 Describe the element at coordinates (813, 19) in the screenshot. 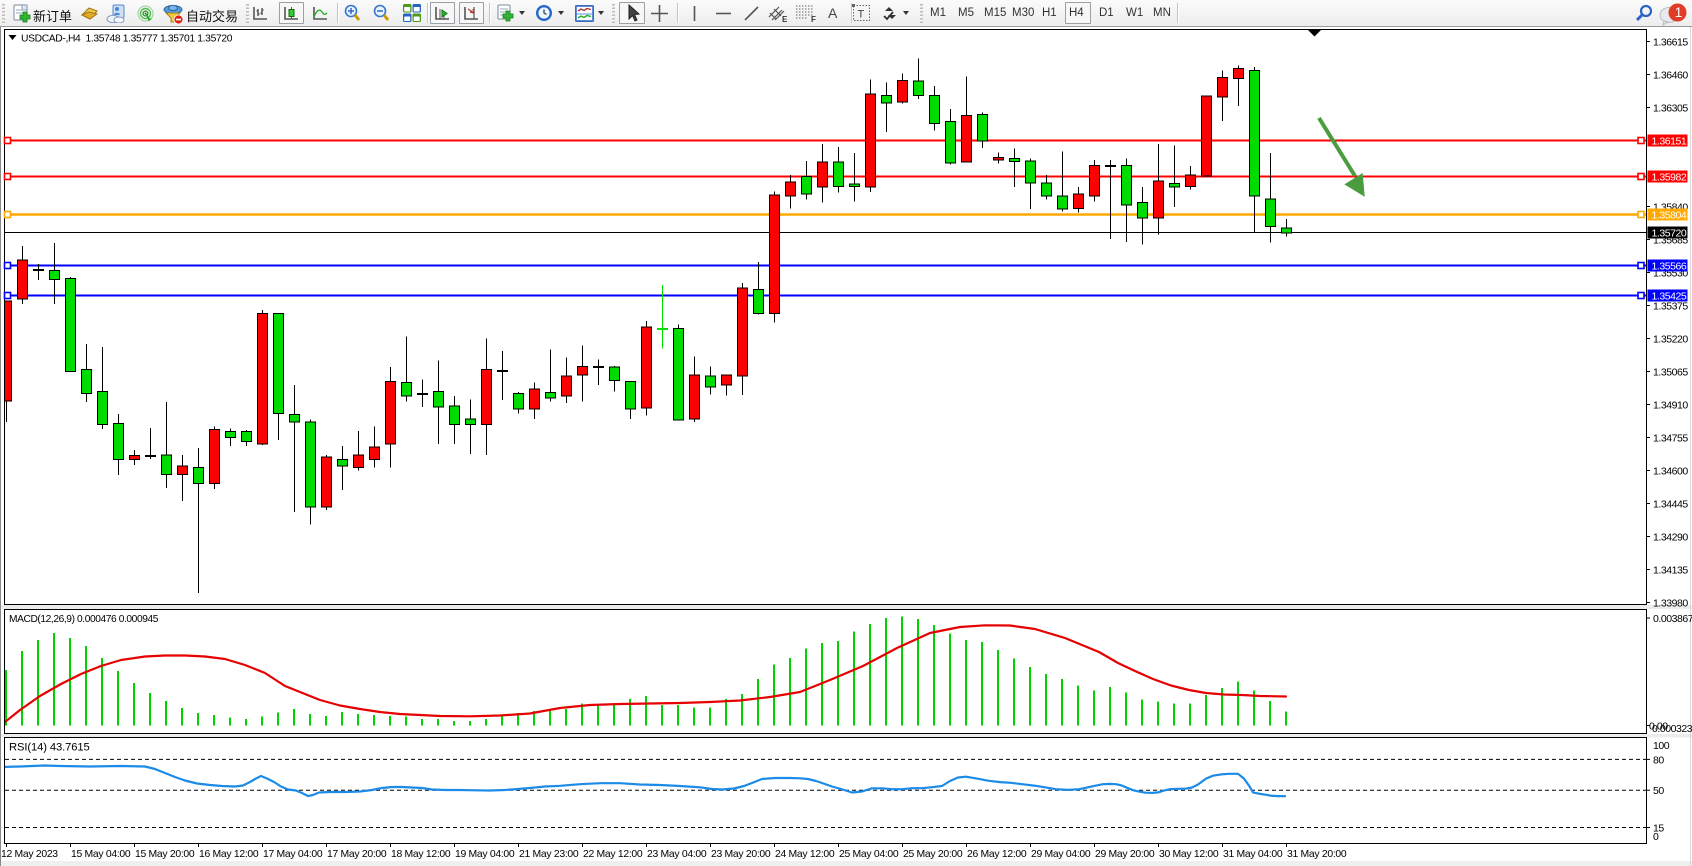

I see `svg-text: F` at that location.